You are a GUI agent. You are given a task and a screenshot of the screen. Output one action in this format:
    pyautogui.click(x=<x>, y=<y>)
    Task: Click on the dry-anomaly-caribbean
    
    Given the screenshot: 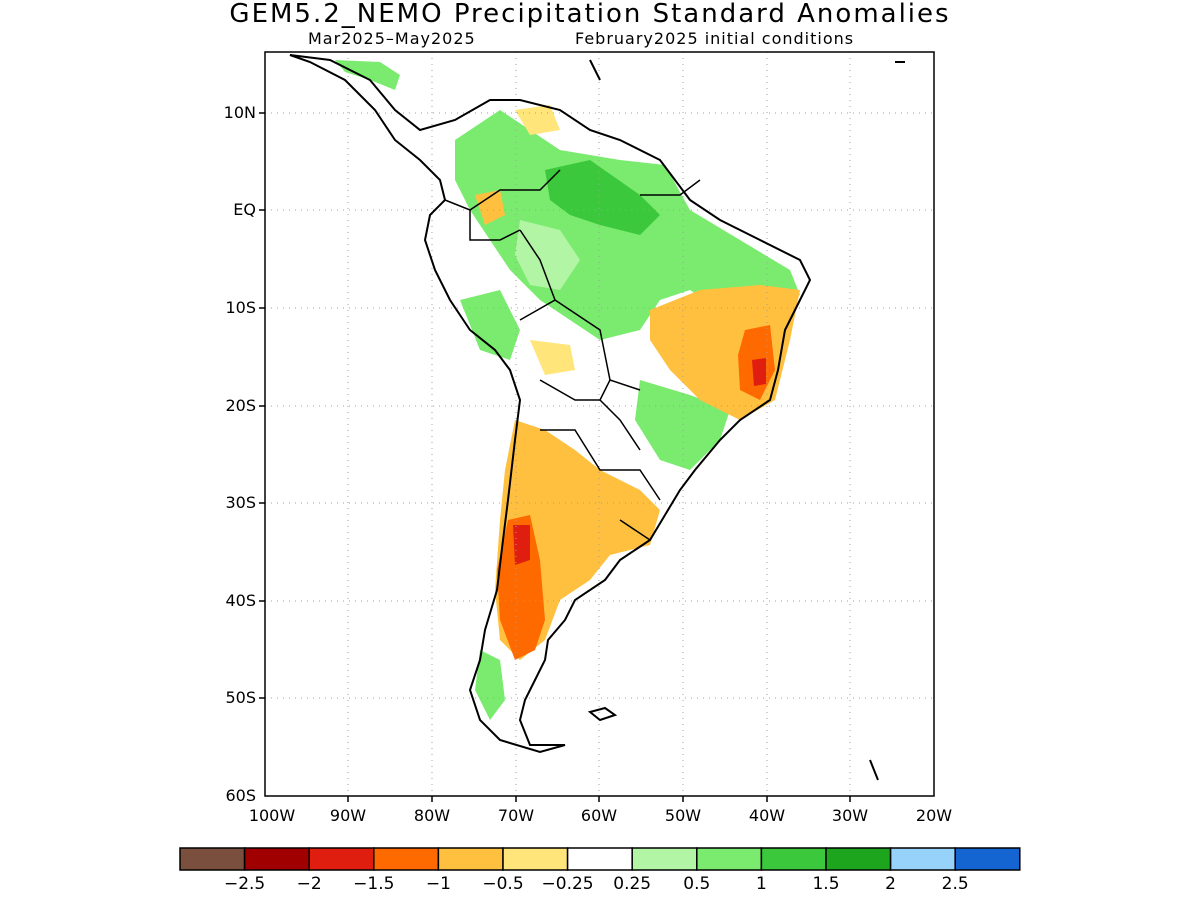 What is the action you would take?
    pyautogui.click(x=537, y=120)
    